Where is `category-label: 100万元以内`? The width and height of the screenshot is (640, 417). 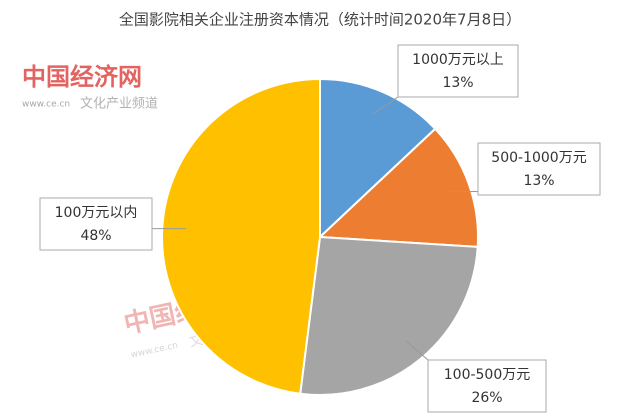
category-label: 100万元以内 is located at coordinates (96, 213).